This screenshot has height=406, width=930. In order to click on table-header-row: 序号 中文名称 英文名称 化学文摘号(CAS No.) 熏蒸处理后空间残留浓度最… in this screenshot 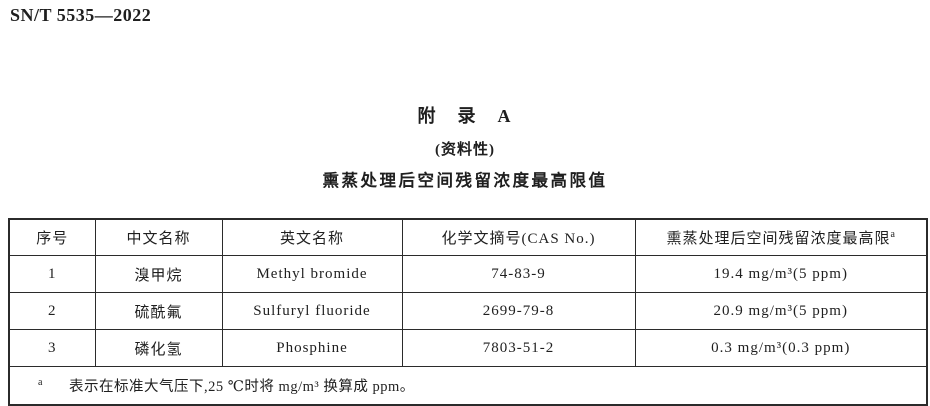, I will do `click(468, 237)`.